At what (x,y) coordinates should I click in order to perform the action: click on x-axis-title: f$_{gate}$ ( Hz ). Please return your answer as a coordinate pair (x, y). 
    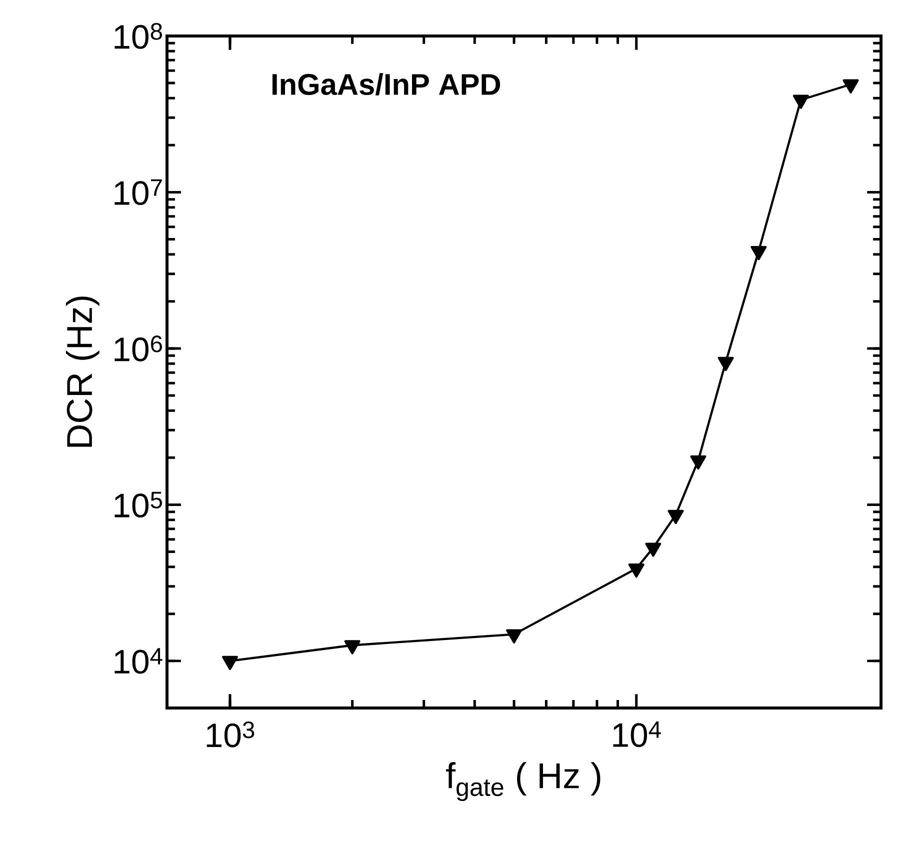
    Looking at the image, I should click on (523, 782).